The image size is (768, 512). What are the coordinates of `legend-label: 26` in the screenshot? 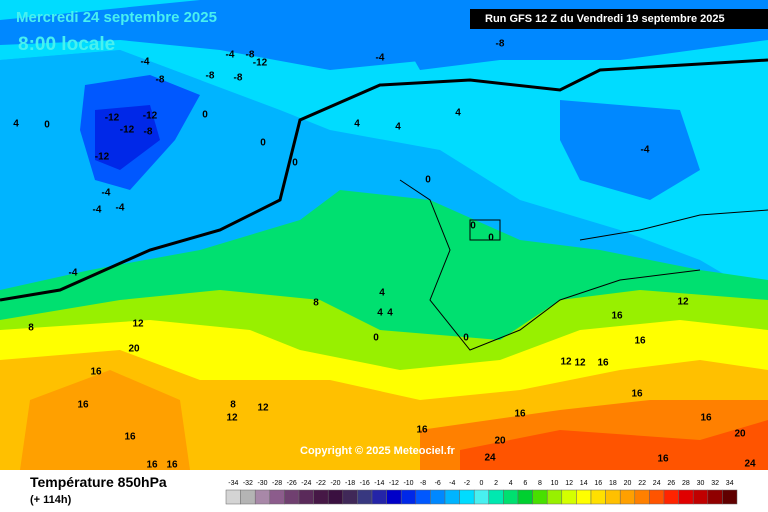 It's located at (671, 483).